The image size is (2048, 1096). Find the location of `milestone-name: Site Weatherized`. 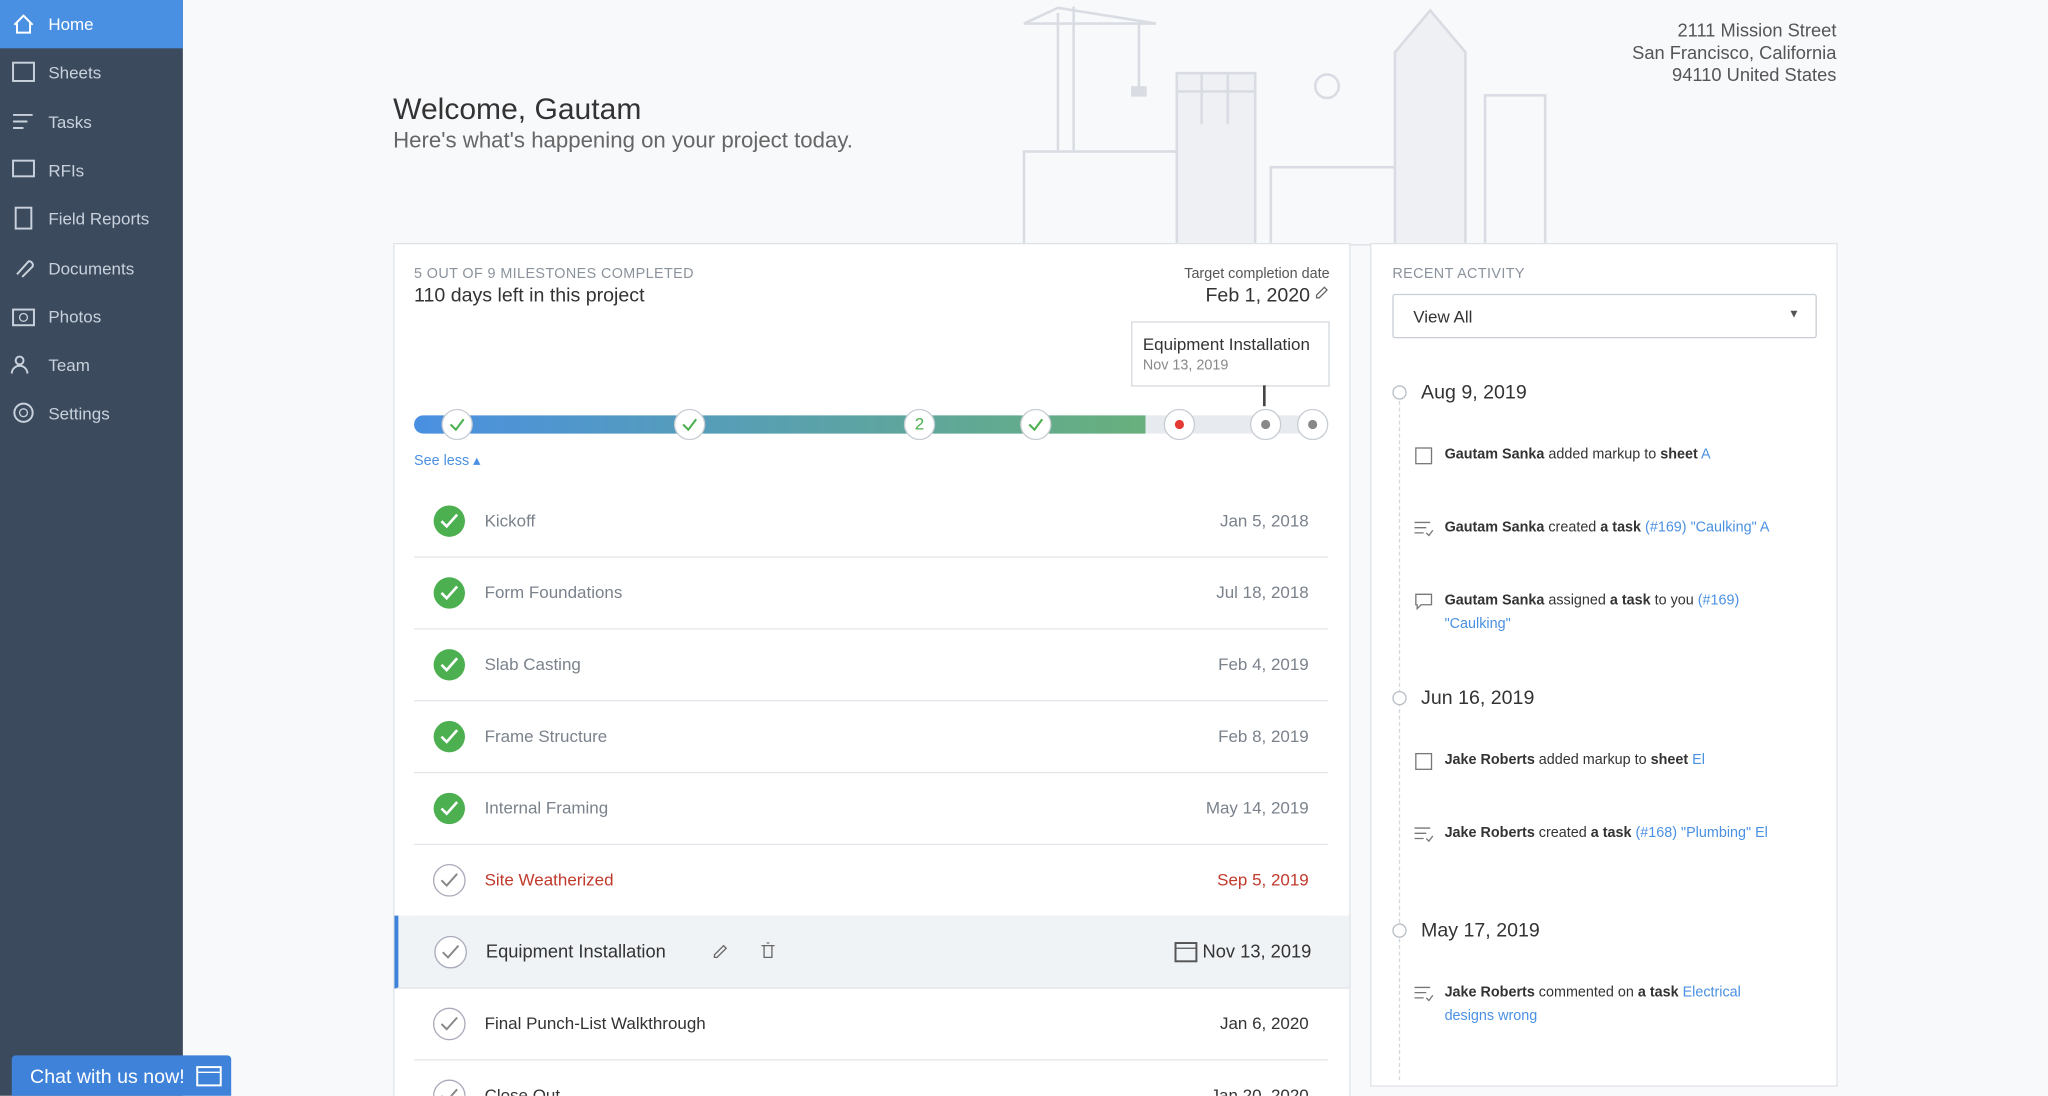

milestone-name: Site Weatherized is located at coordinates (549, 879).